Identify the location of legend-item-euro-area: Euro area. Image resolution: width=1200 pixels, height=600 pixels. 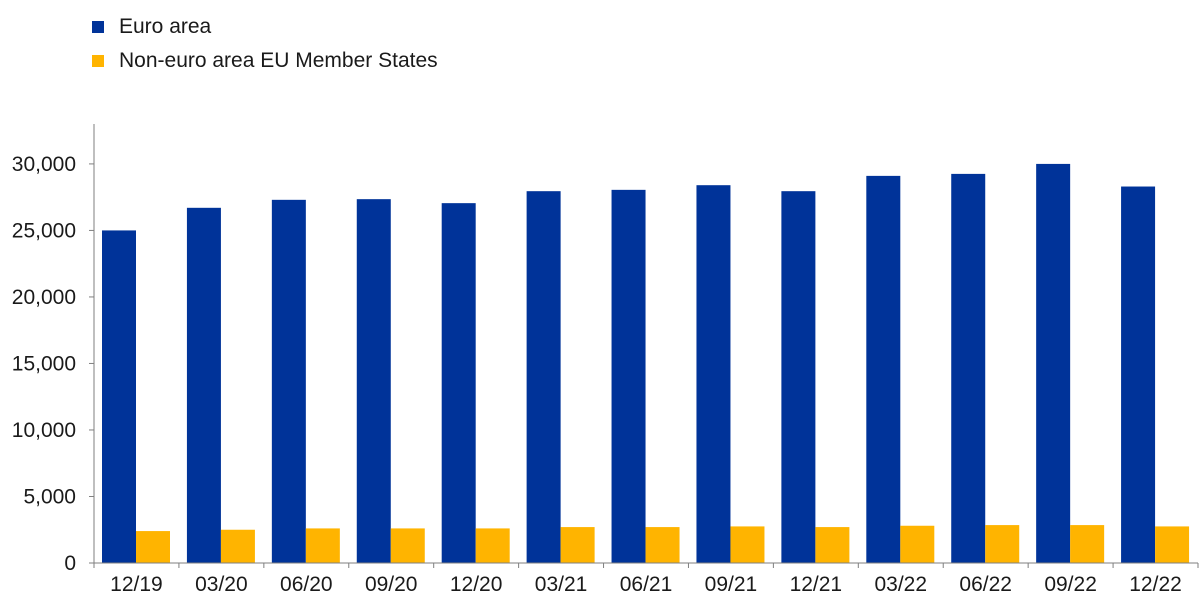
(265, 27).